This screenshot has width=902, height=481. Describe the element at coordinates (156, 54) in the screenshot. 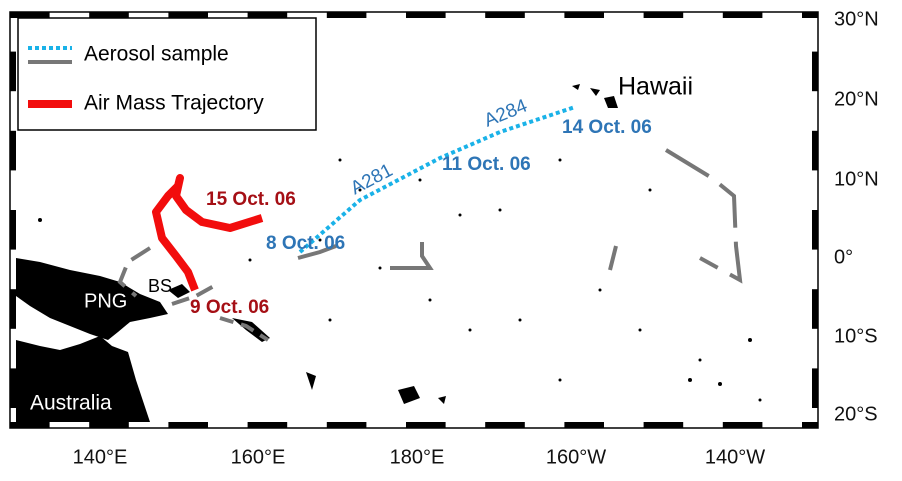

I see `legend-label: Aerosol sample` at that location.